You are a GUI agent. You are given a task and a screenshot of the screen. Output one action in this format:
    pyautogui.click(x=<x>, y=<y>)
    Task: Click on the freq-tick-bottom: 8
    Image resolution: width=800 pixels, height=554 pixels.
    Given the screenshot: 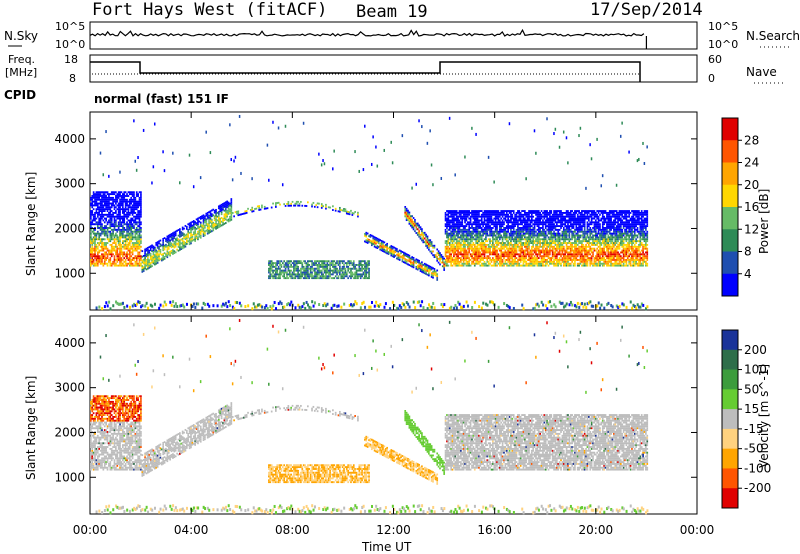 What is the action you would take?
    pyautogui.click(x=72, y=78)
    